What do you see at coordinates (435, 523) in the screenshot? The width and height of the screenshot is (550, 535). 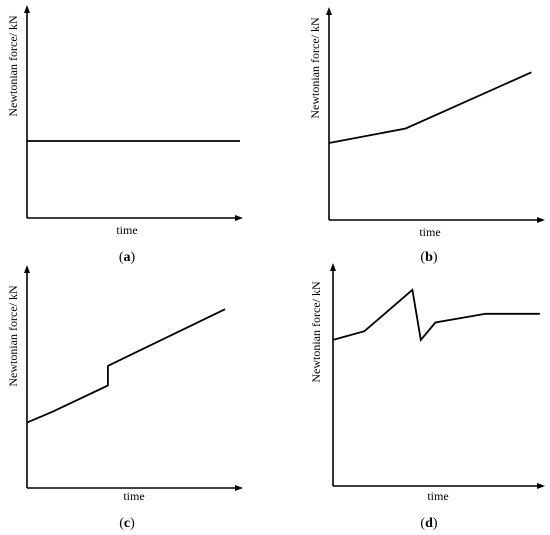 I see `panel-d-caption-close: )` at bounding box center [435, 523].